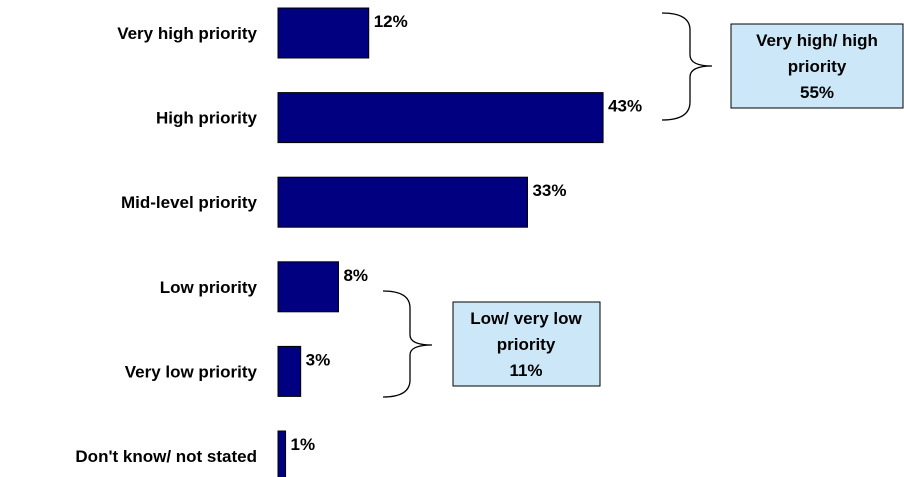 The height and width of the screenshot is (477, 904). I want to click on value-label-don-t-know-not-stated: 1%, so click(303, 444).